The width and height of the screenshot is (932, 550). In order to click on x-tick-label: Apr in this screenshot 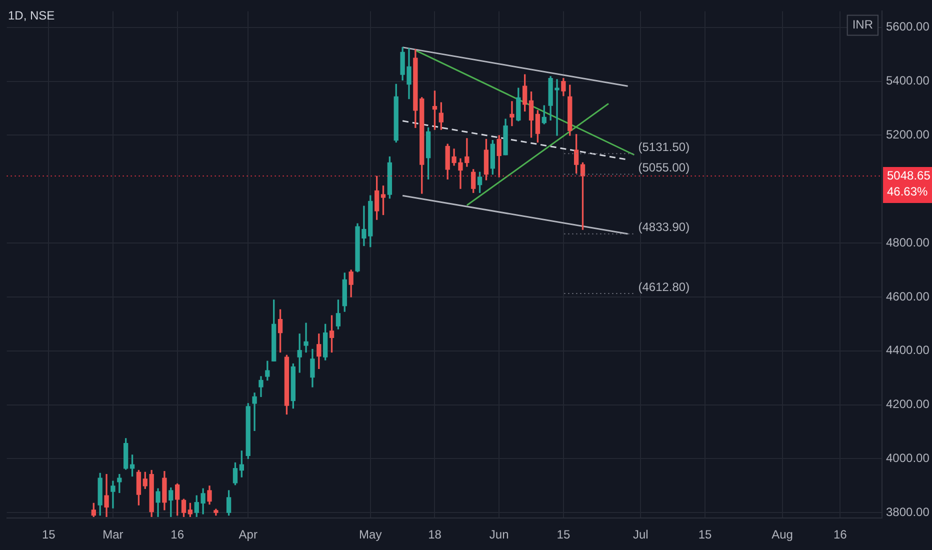, I will do `click(248, 535)`.